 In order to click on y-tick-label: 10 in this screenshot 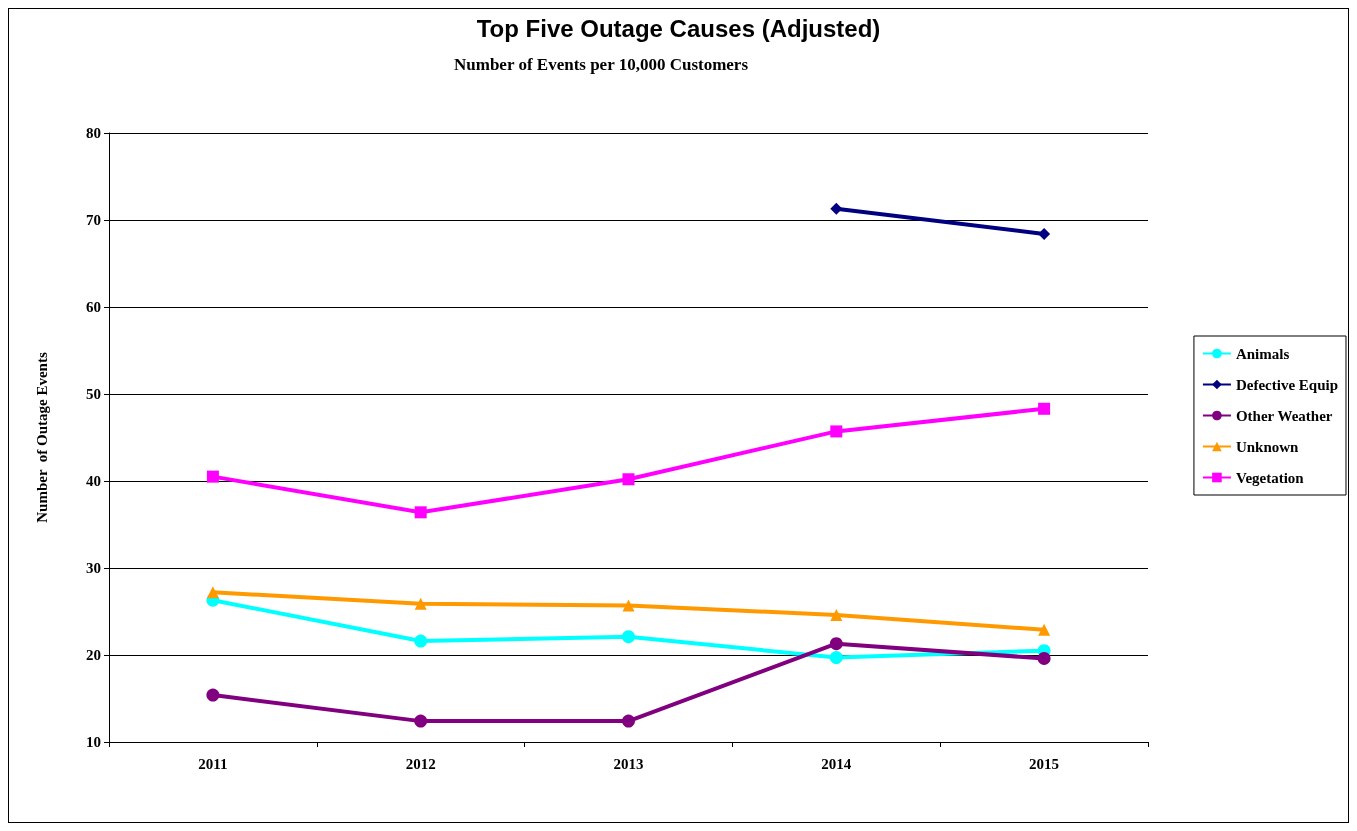, I will do `click(93, 742)`.